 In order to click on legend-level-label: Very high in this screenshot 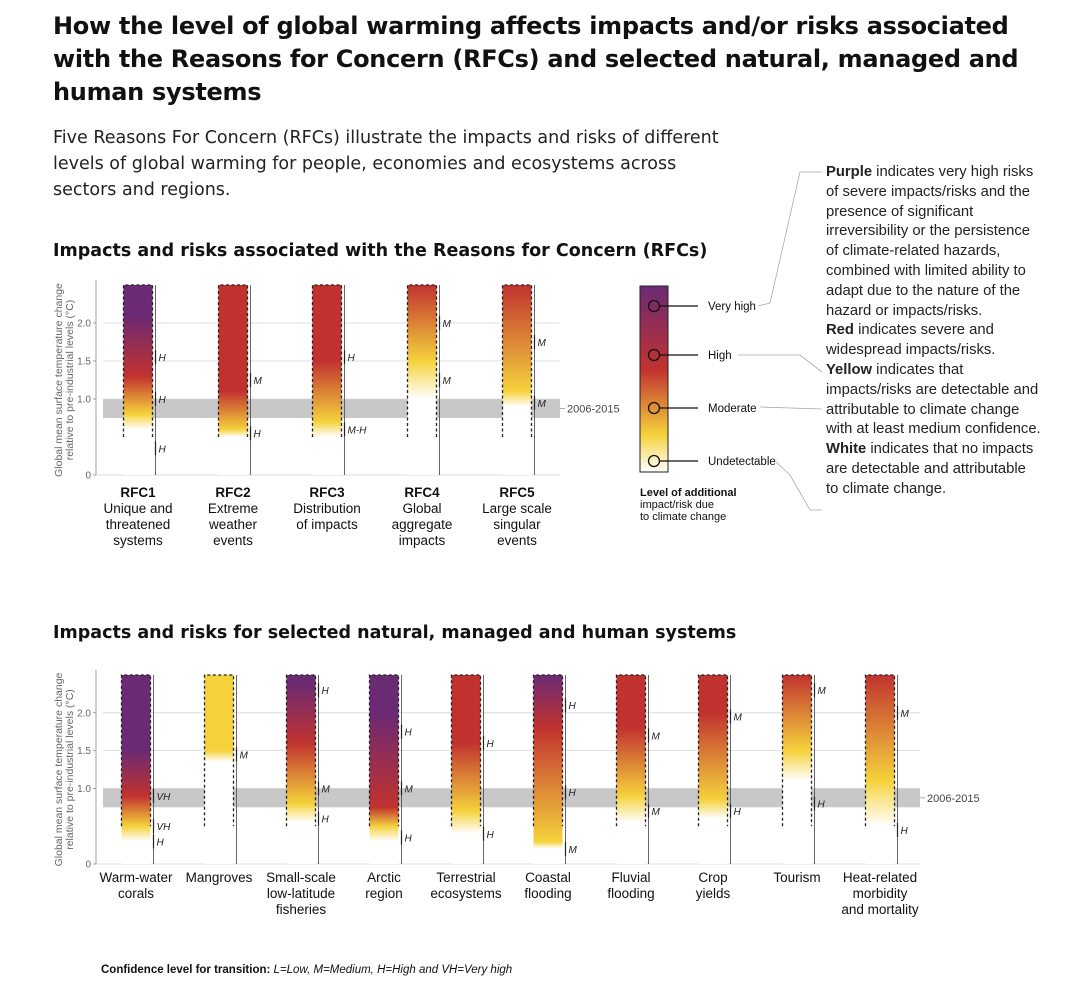, I will do `click(732, 307)`.